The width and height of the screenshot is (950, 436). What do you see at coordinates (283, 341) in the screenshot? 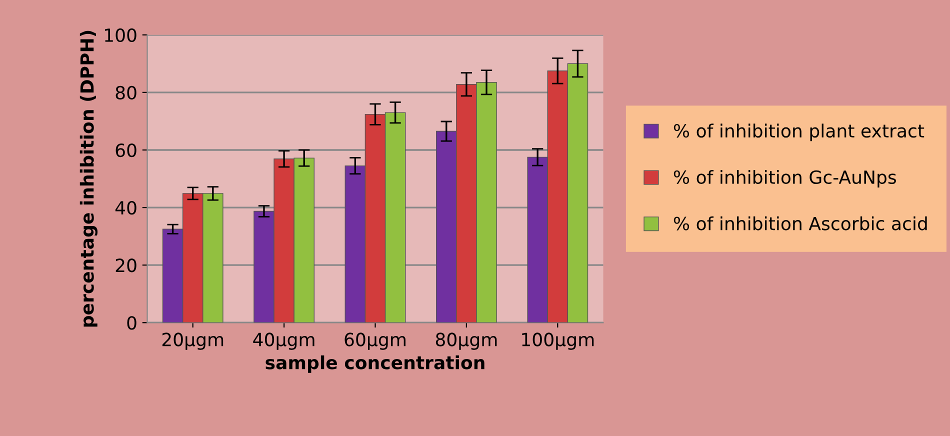
I see `x-tick-label: 40µgm` at bounding box center [283, 341].